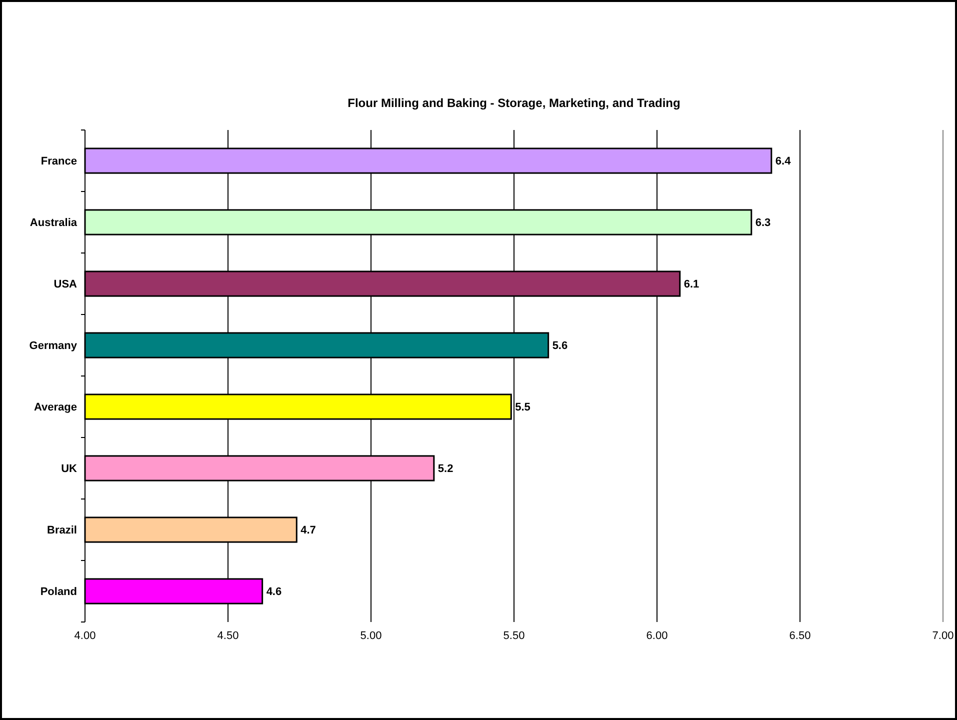  I want to click on x-tick-label: 4.50, so click(228, 636).